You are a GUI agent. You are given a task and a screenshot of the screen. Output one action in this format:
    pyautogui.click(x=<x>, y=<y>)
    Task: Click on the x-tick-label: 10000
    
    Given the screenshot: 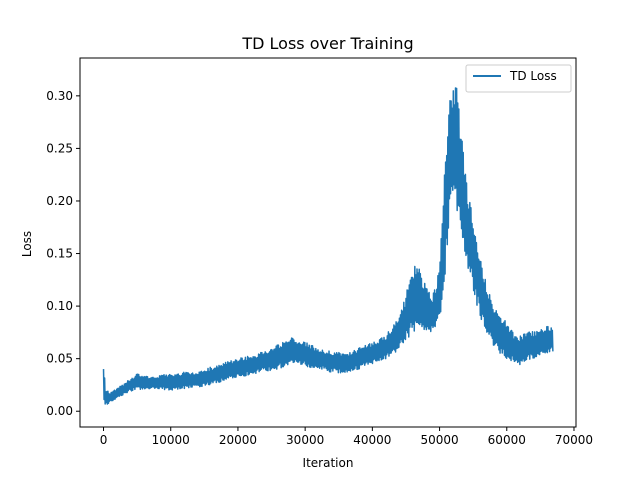 What is the action you would take?
    pyautogui.click(x=171, y=440)
    